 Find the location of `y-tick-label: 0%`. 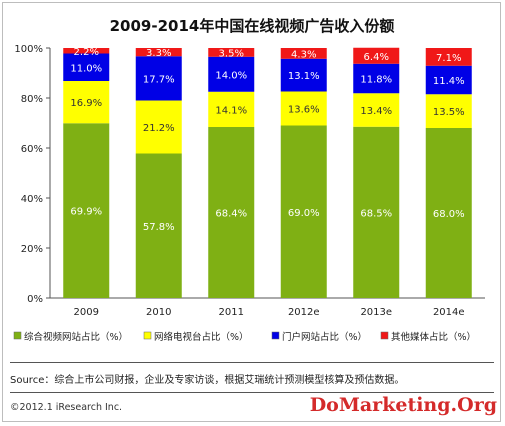

y-tick-label: 0% is located at coordinates (35, 299).